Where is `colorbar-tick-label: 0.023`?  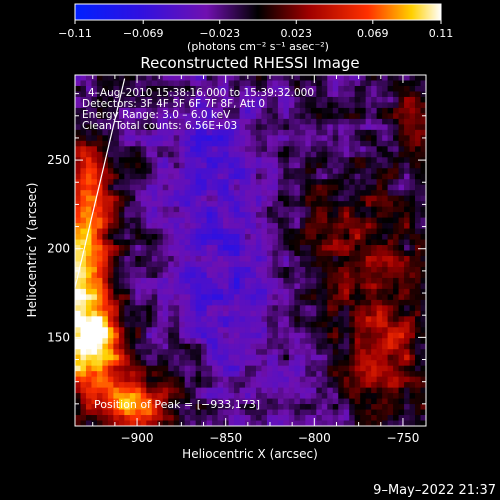
colorbar-tick-label: 0.023 is located at coordinates (297, 33).